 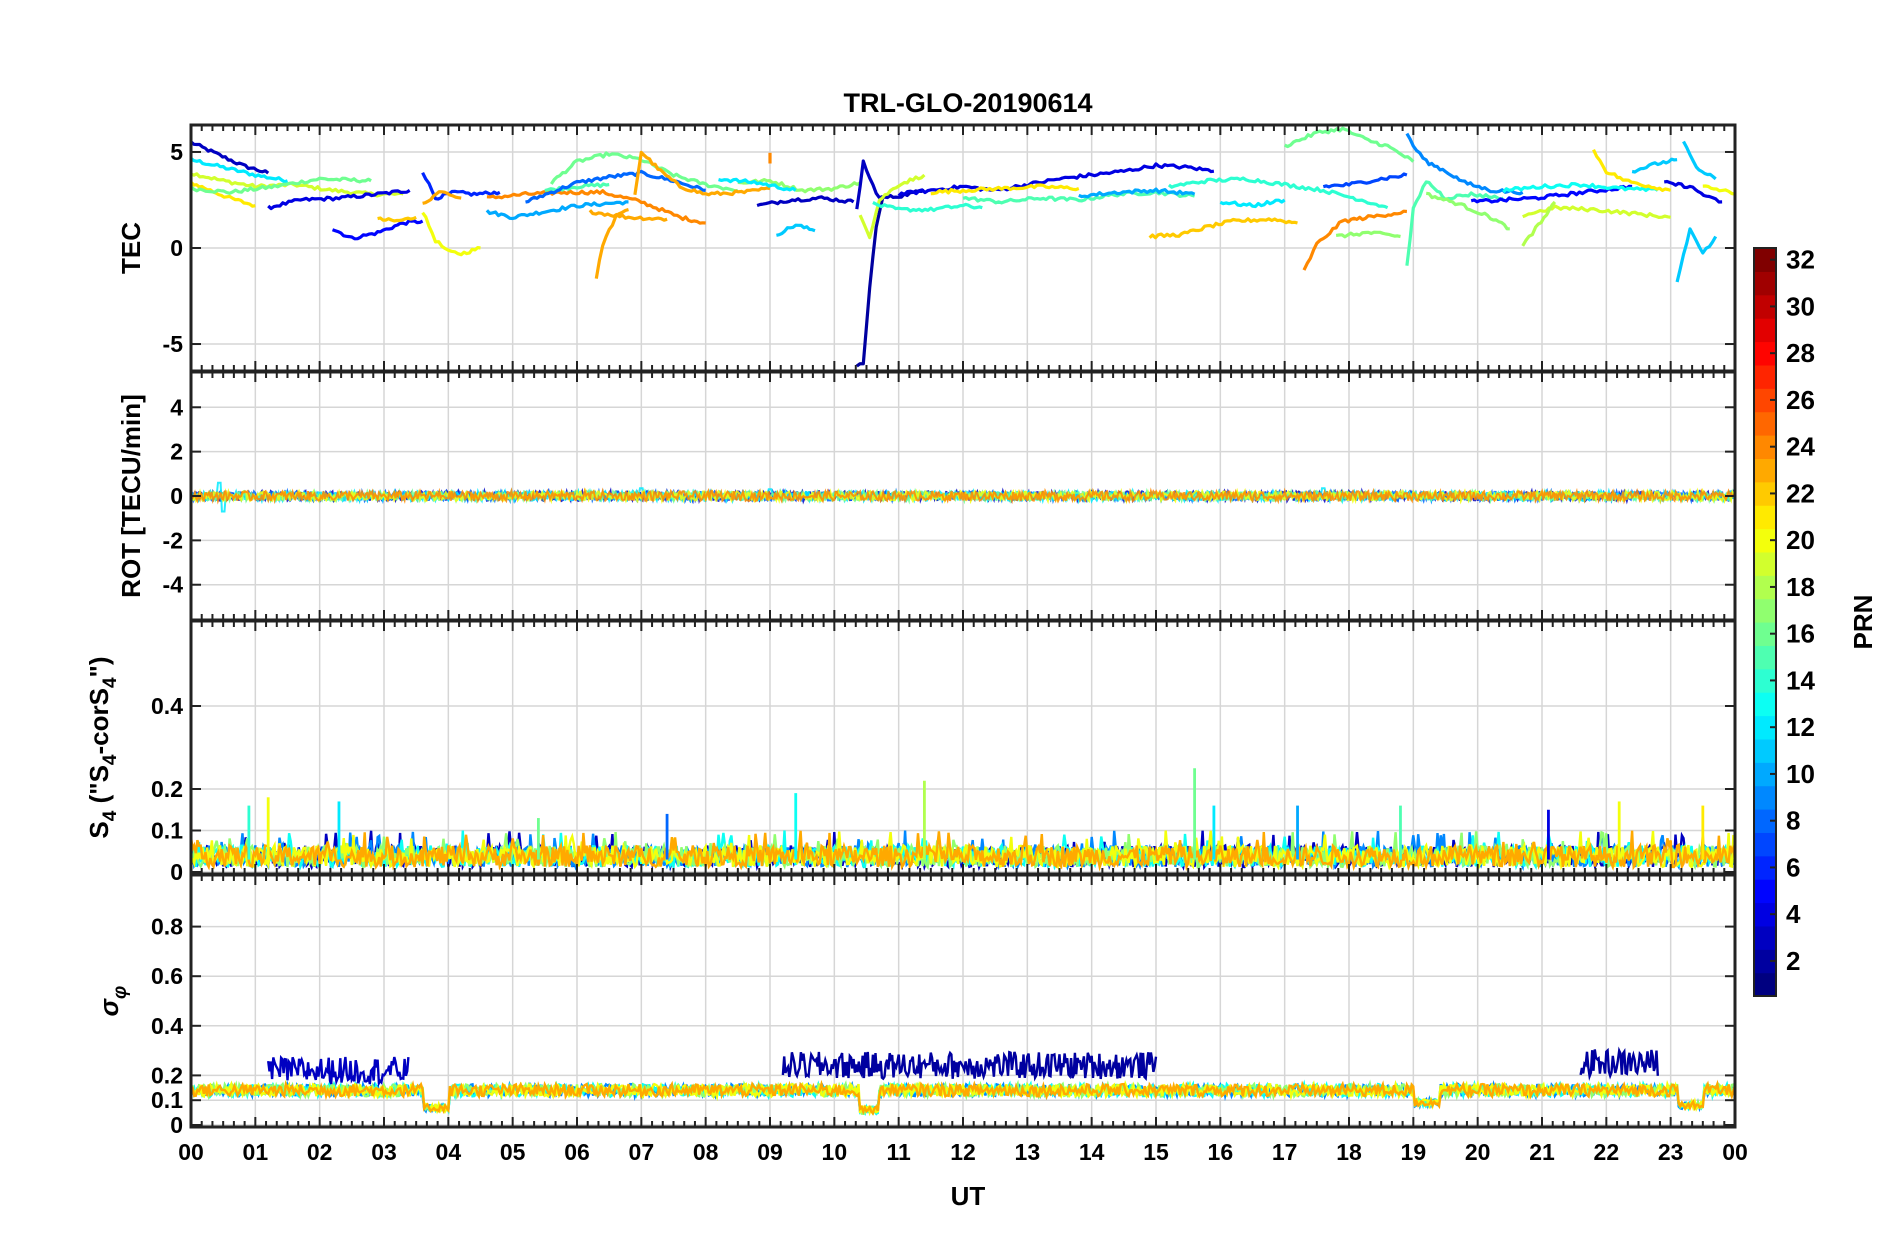 What do you see at coordinates (611, 243) in the screenshot?
I see `tec-series-prn23` at bounding box center [611, 243].